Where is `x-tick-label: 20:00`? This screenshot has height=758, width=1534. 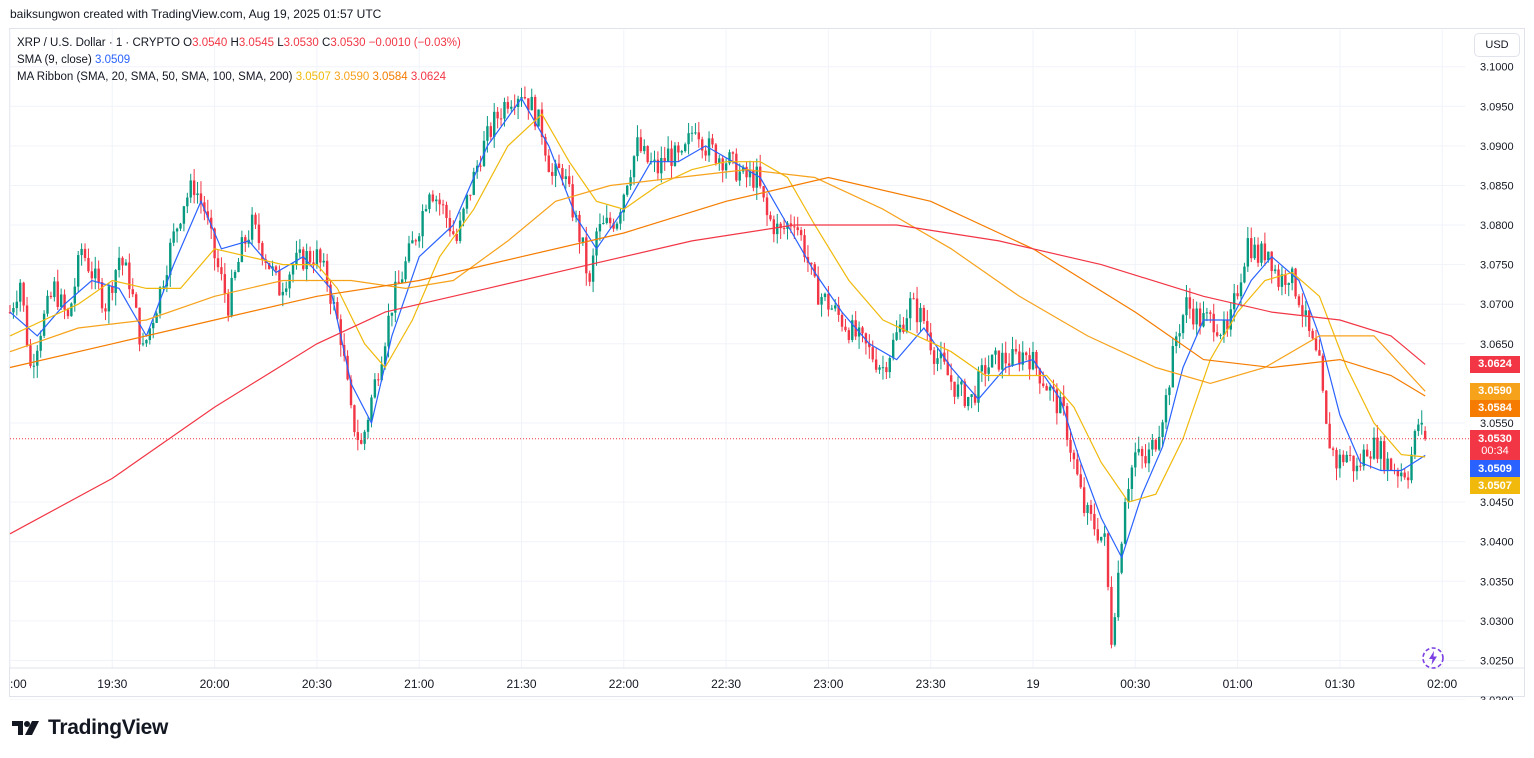 x-tick-label: 20:00 is located at coordinates (215, 684).